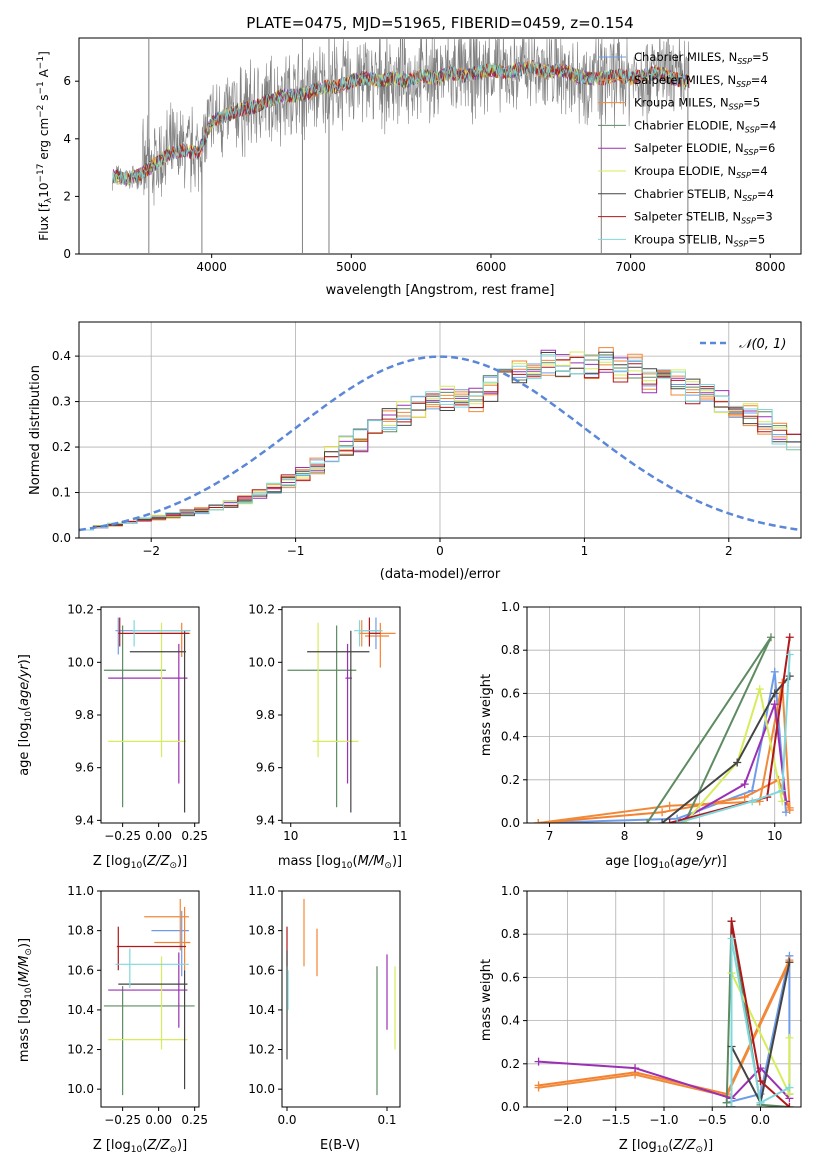 This screenshot has height=1170, width=819. I want to click on mass-weight-vs-metallicity-panel: −2.0 −1.5 −1.0 −0.5 0.0 0.0 0.2 0.4 0.6 0.8 1.0, so click(651, 1005).